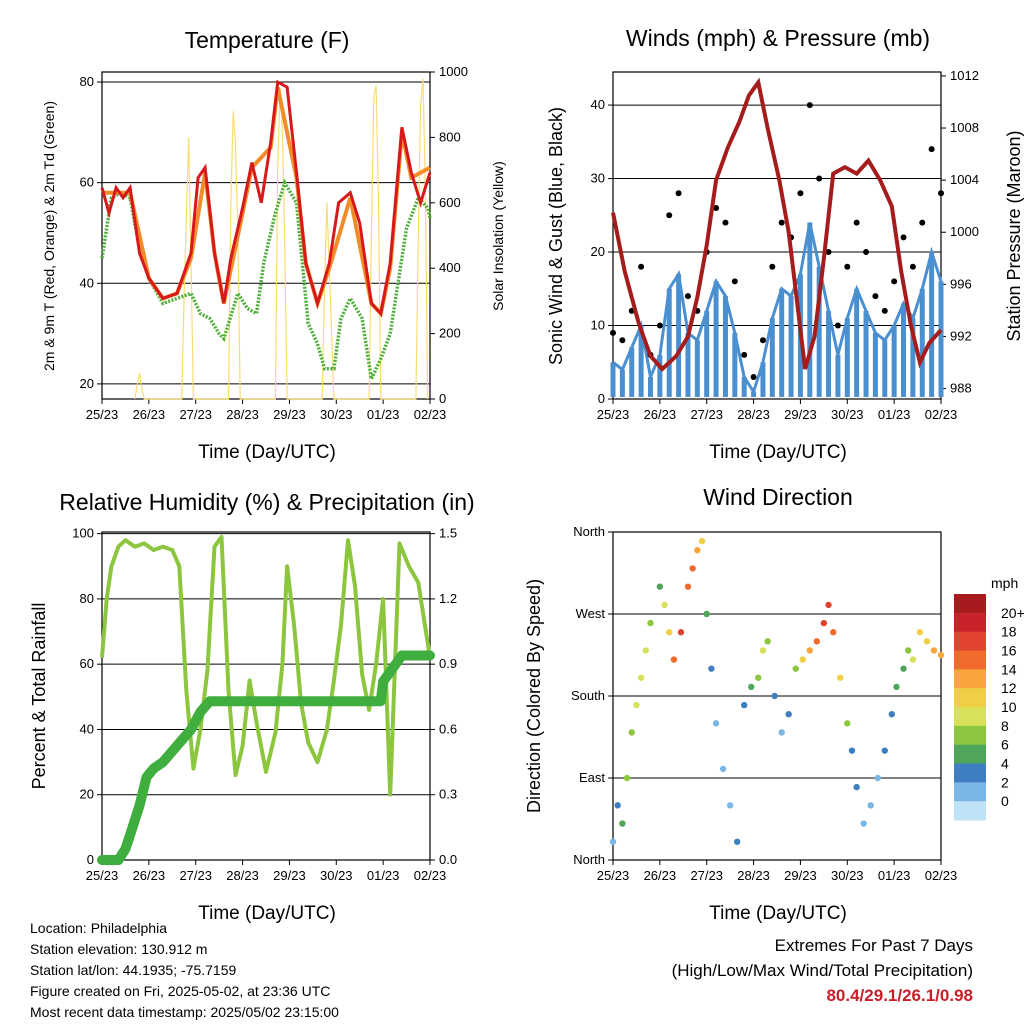 Image resolution: width=1024 pixels, height=1024 pixels. I want to click on legend-label: 18, so click(1009, 632).